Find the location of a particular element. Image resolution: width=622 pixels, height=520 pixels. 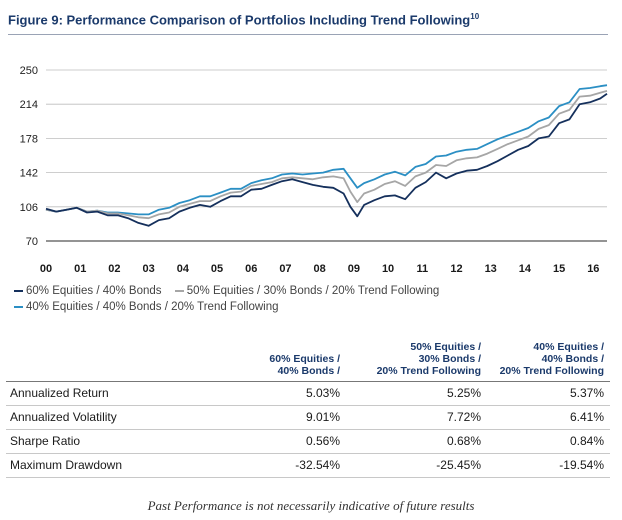

row-label: Annualized Volatility is located at coordinates (109, 417).